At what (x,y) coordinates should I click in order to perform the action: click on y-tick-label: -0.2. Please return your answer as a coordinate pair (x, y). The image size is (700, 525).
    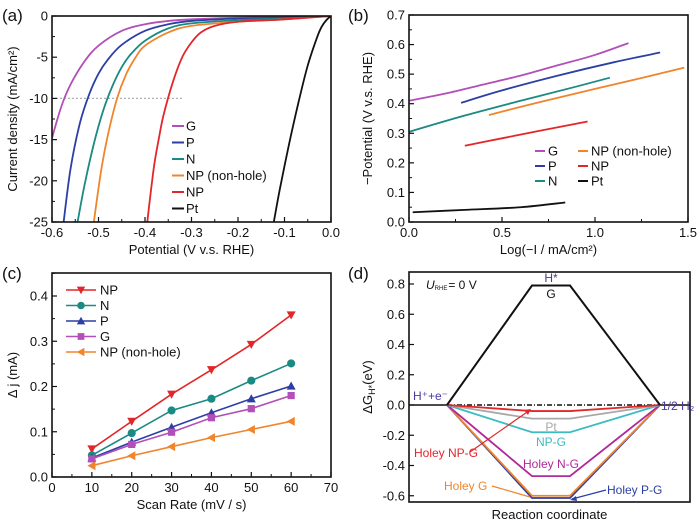
    Looking at the image, I should click on (394, 435).